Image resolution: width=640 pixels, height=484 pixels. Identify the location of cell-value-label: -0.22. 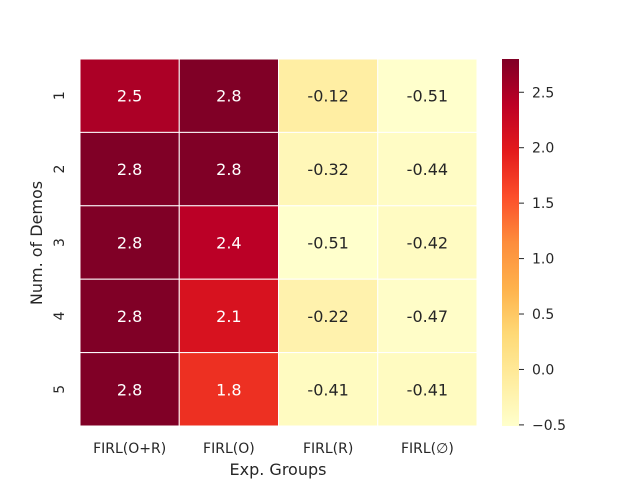
(327, 316).